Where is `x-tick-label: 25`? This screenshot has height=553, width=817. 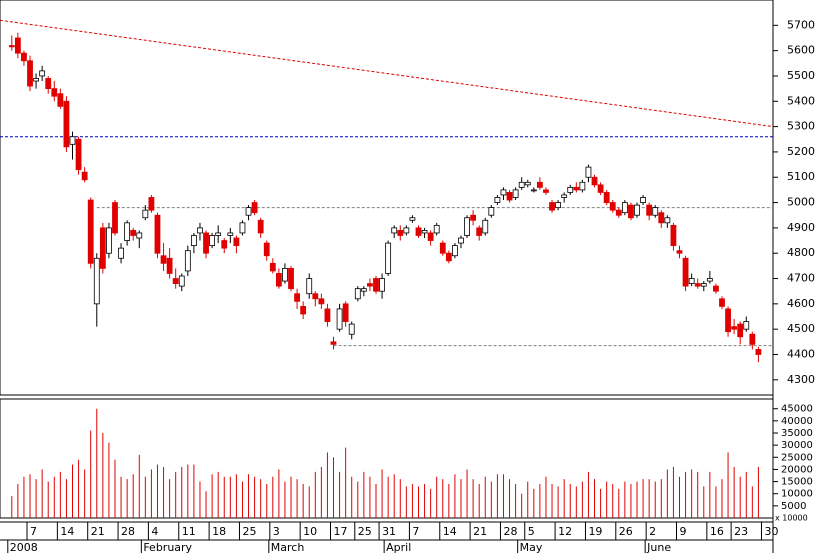 x-tick-label: 25 is located at coordinates (249, 531).